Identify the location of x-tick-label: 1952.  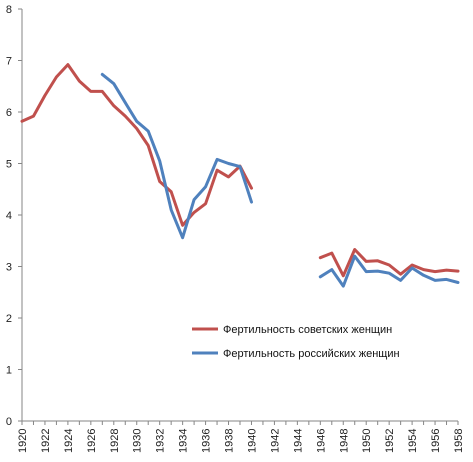
(390, 441).